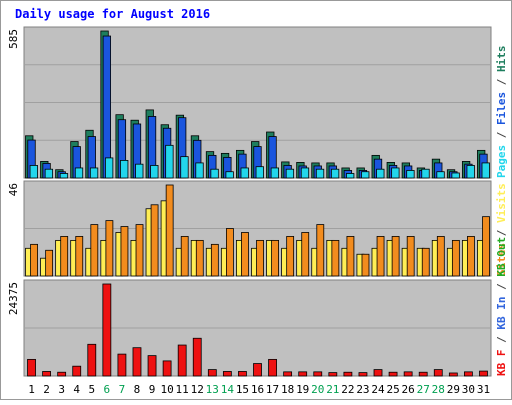 The height and width of the screenshot is (405, 512). What do you see at coordinates (242, 389) in the screenshot?
I see `day-label-15: 15` at bounding box center [242, 389].